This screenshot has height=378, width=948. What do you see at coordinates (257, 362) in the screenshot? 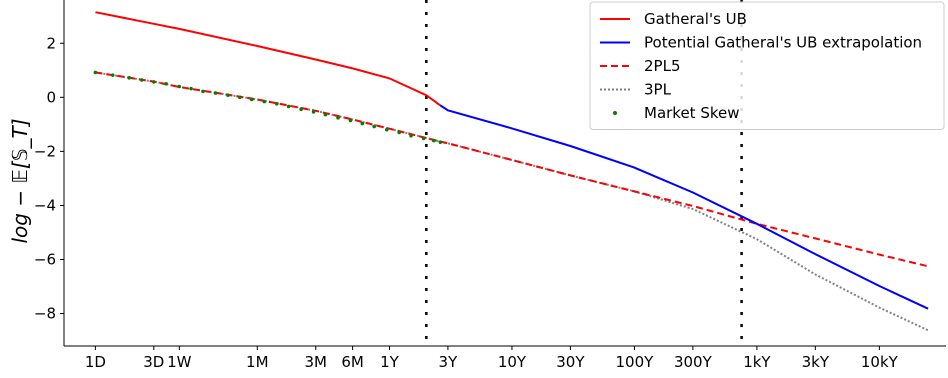
I see `x-tick-label: 1M` at bounding box center [257, 362].